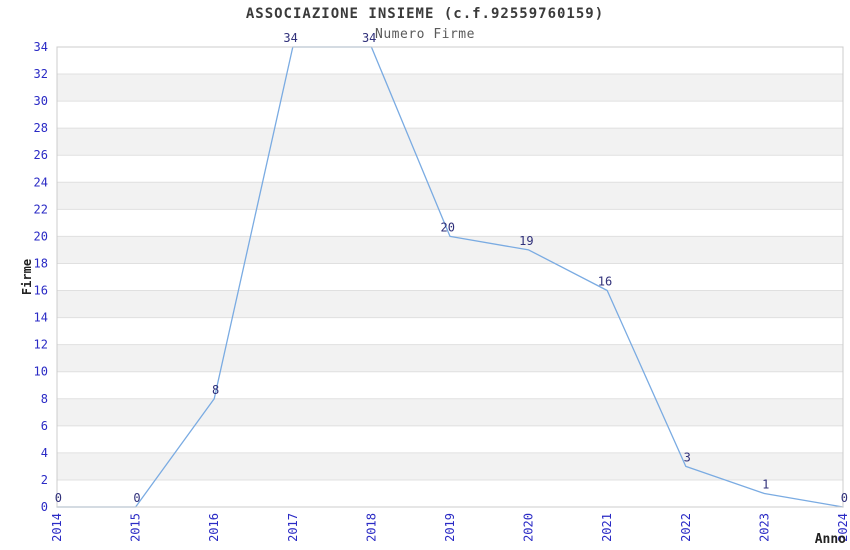 The height and width of the screenshot is (550, 850). What do you see at coordinates (41, 264) in the screenshot?
I see `y-tick-label: 18` at bounding box center [41, 264].